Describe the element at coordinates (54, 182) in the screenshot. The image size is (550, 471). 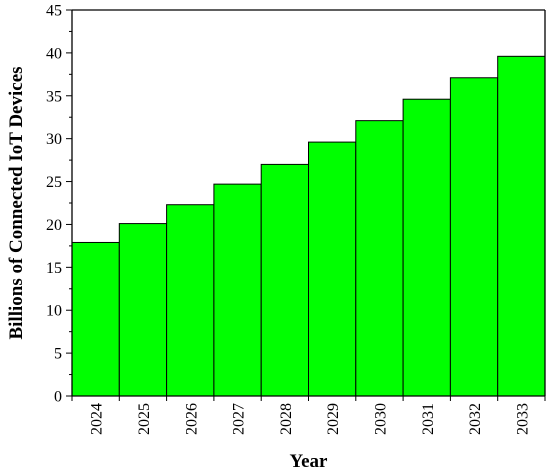
I see `y-tick-label: 25` at that location.